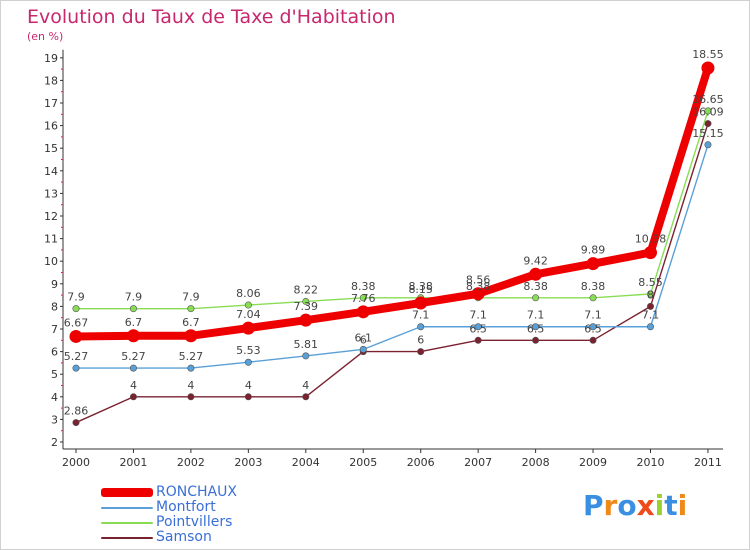  I want to click on legend-item-samson: Samson, so click(169, 537).